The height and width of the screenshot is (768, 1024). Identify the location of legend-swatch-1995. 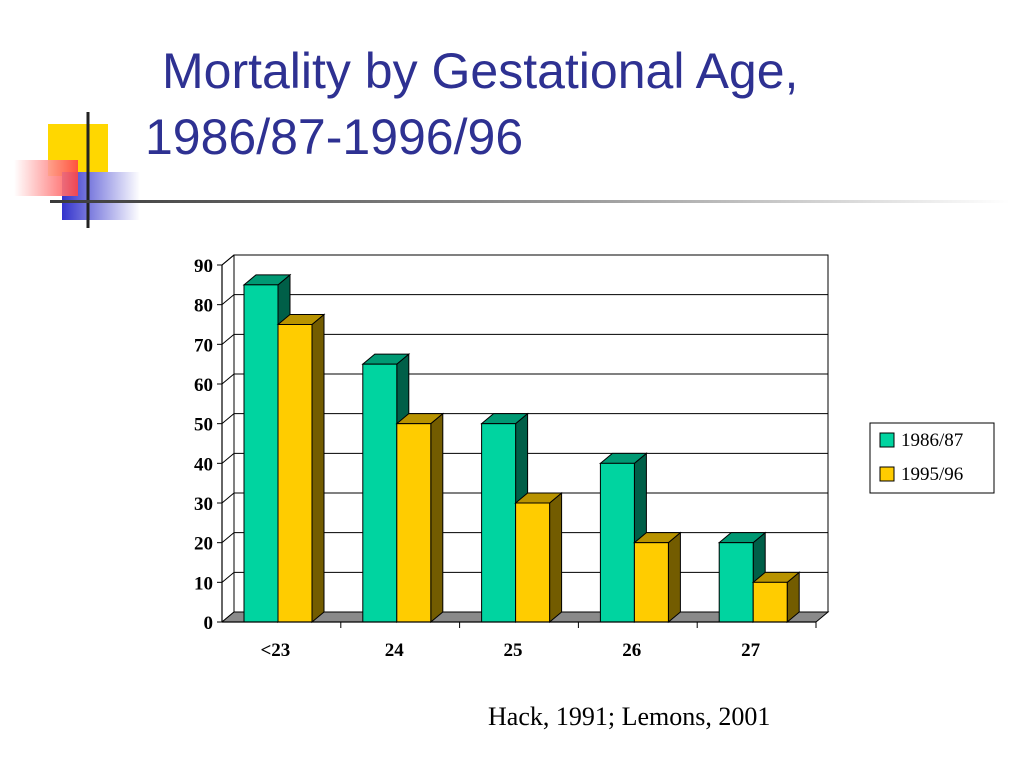
(887, 474).